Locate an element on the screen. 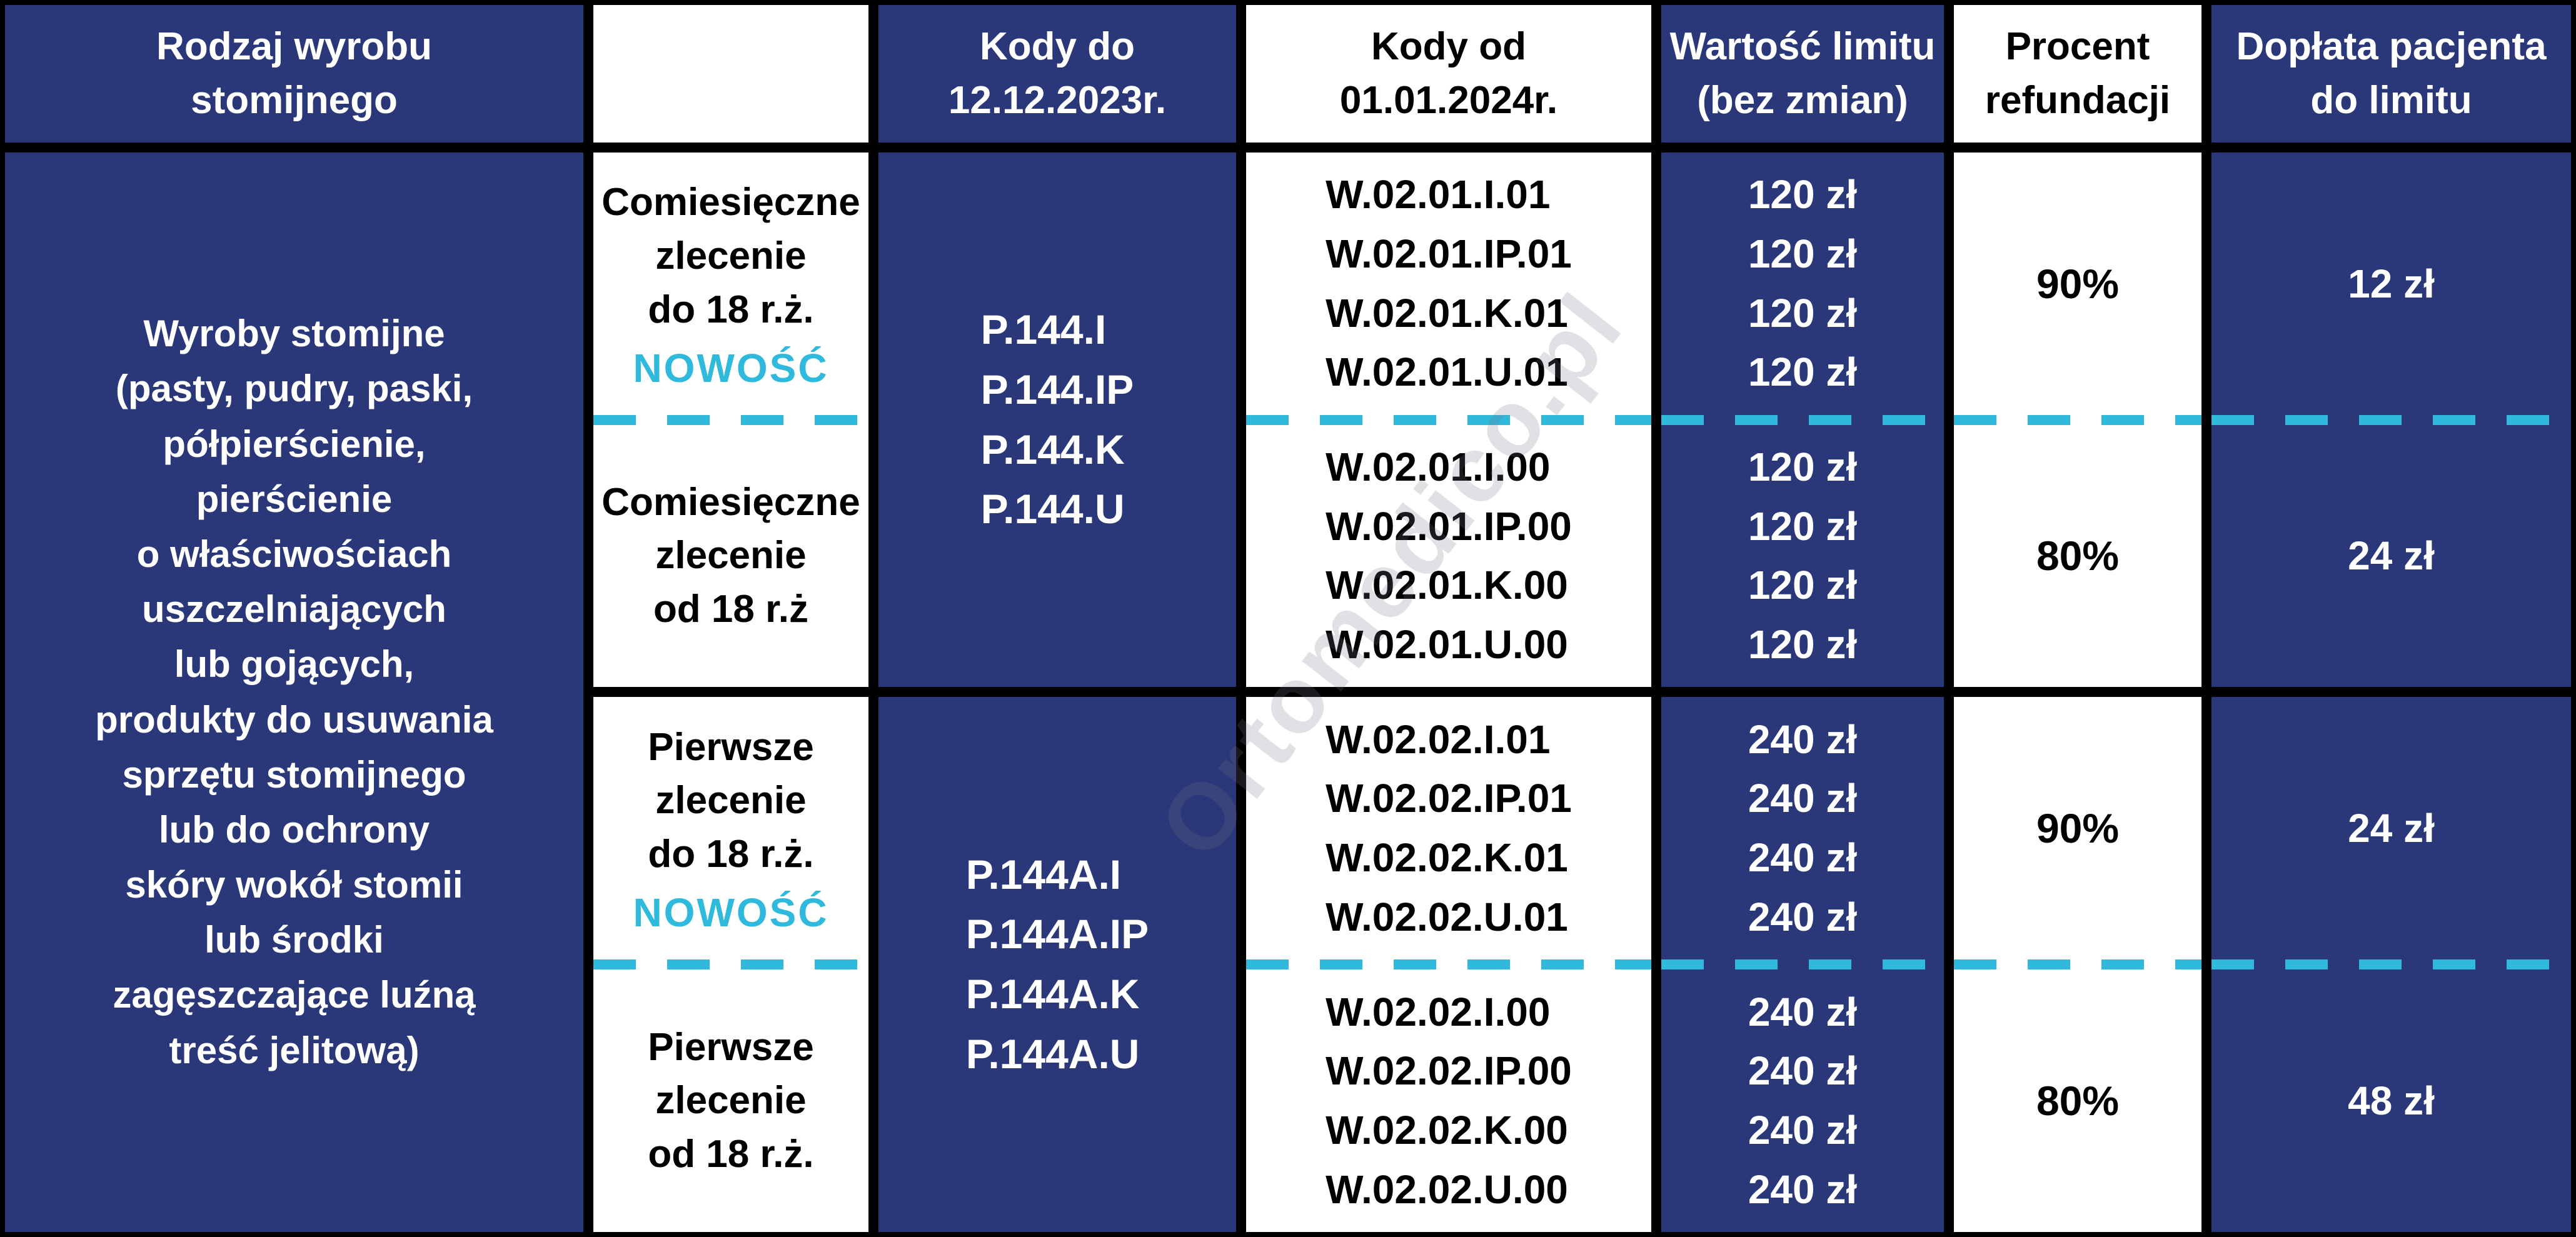 This screenshot has width=2576, height=1237. order-monthly-over18-text: Comiesięczne zlecenie od 18 r.ż is located at coordinates (730, 555).